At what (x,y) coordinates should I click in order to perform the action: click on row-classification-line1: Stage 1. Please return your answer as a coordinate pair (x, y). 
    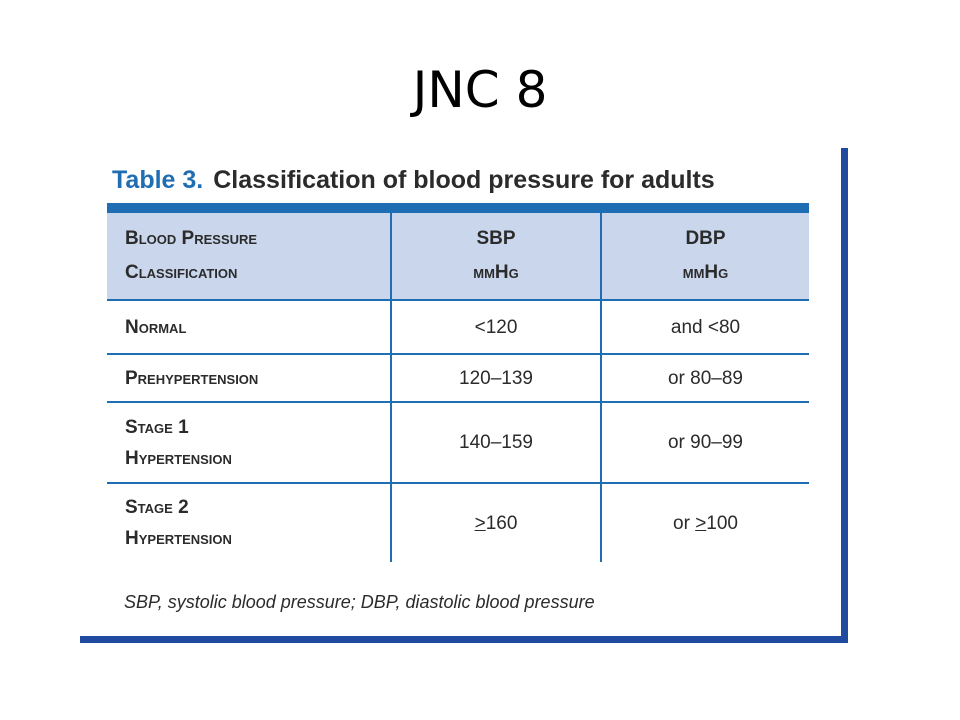
    Looking at the image, I should click on (157, 427).